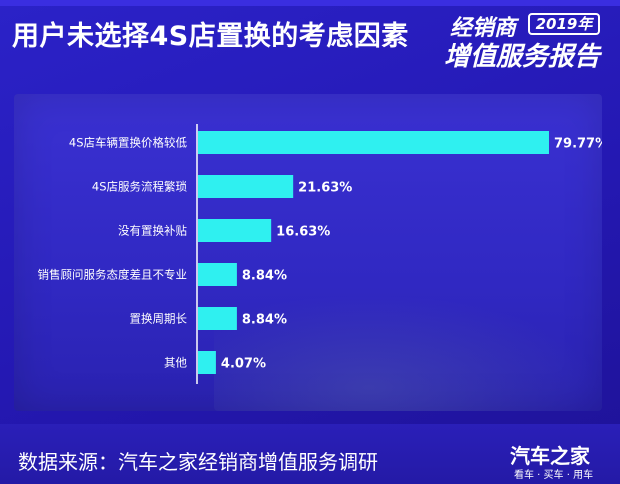 This screenshot has width=620, height=484. What do you see at coordinates (483, 28) in the screenshot?
I see `logo-line-1: 经销商` at bounding box center [483, 28].